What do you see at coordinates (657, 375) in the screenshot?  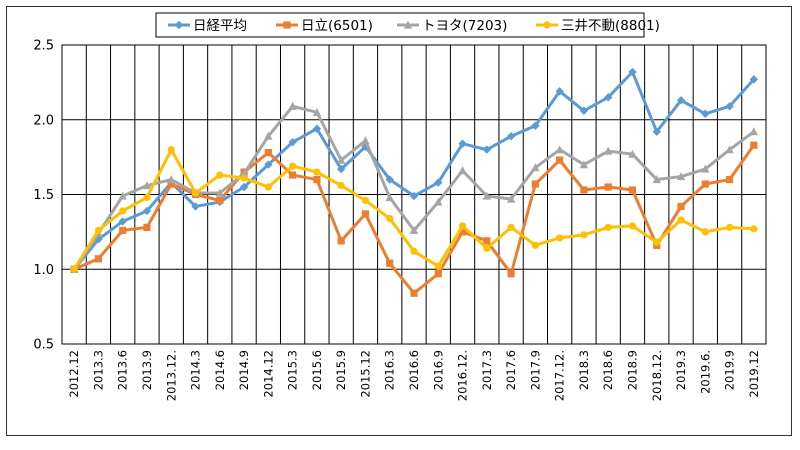 I see `x-tick-label: 2018.12.` at bounding box center [657, 375].